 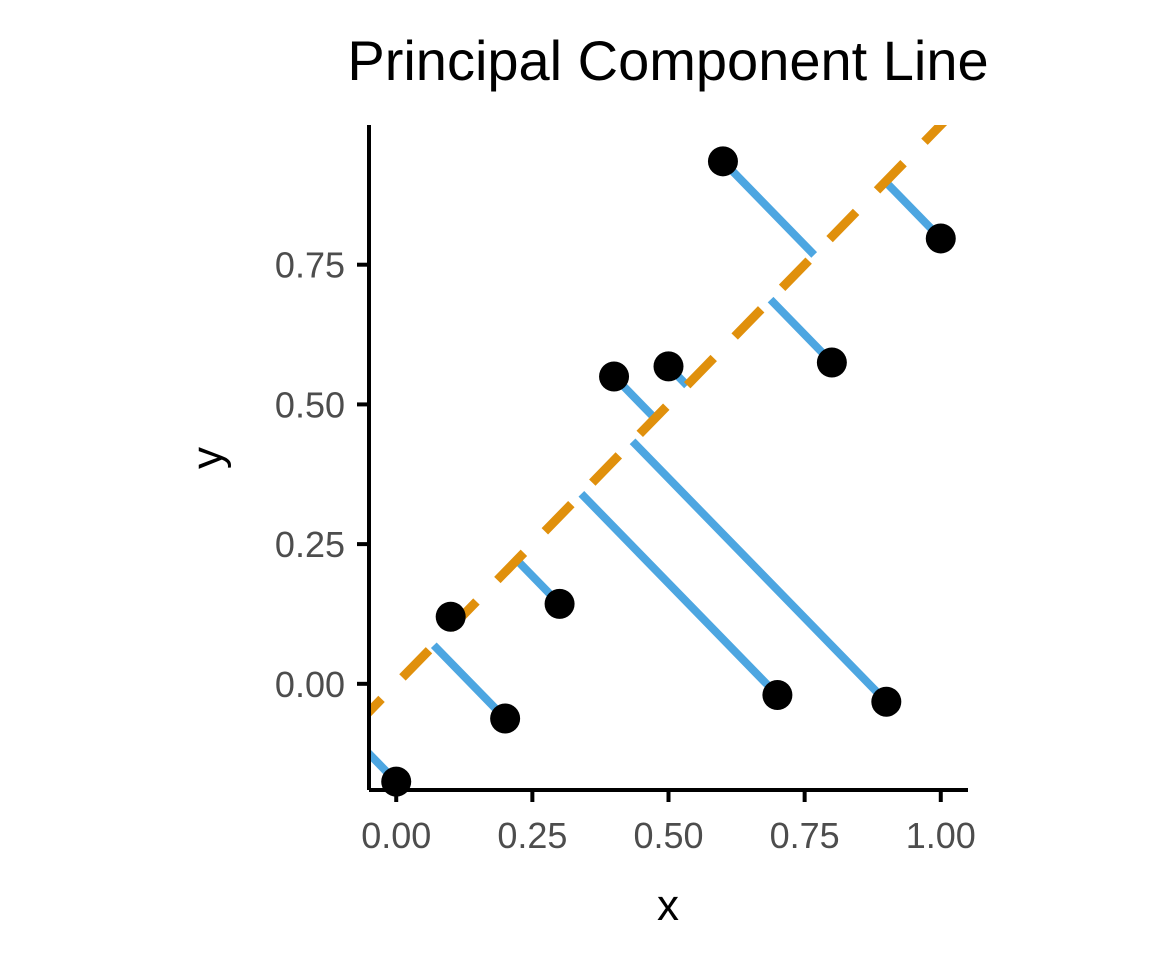 I want to click on y-tick-label: 0.50, so click(x=310, y=404).